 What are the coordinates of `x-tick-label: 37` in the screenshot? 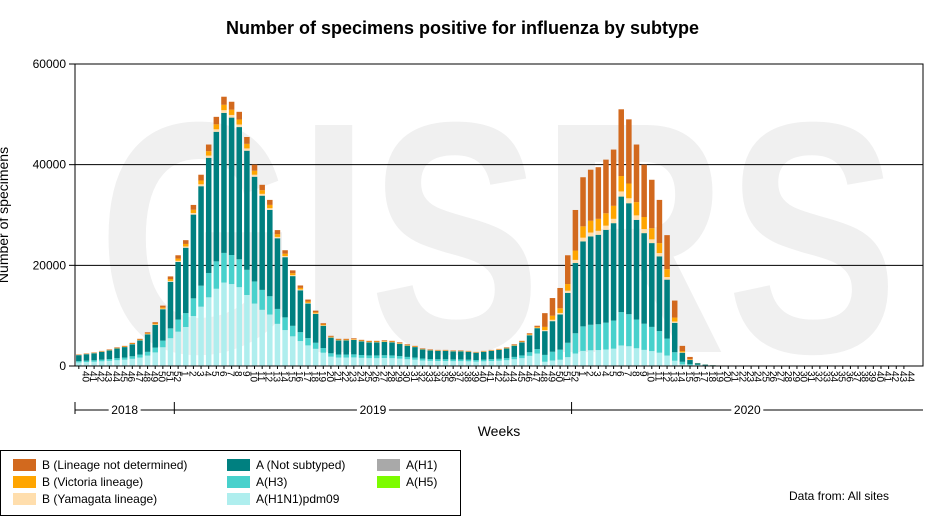 It's located at (856, 377).